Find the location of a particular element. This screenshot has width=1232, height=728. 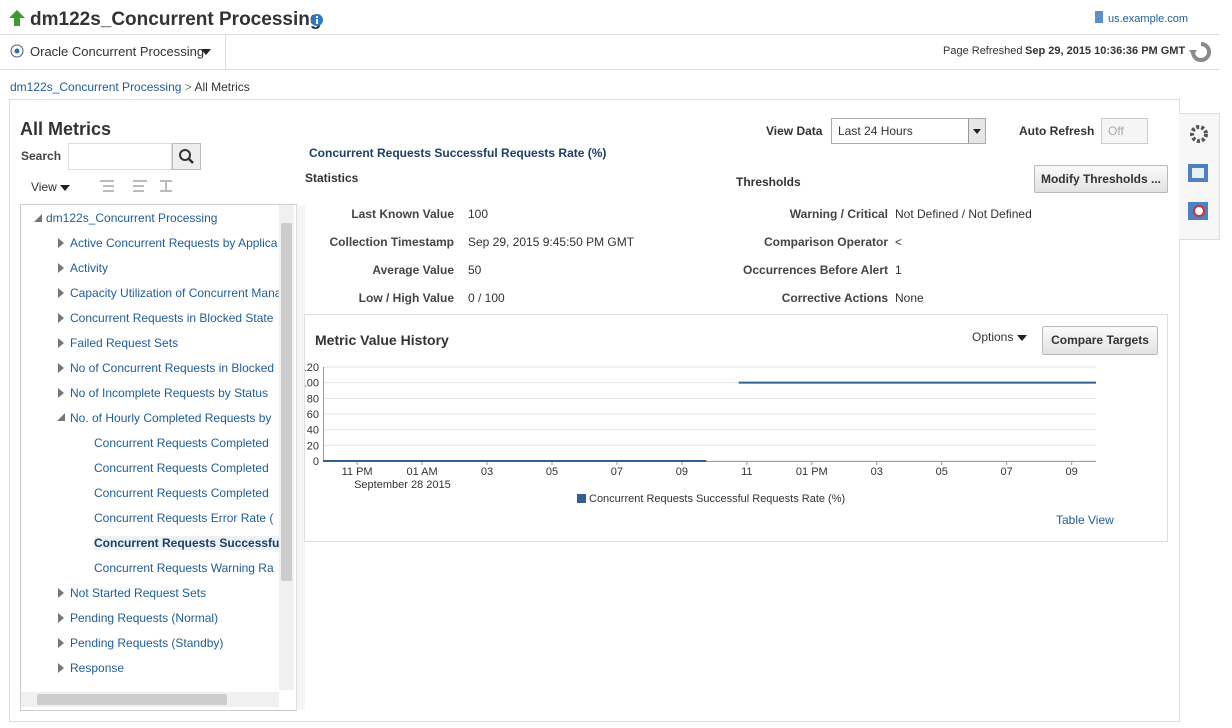

tree-item: Concurrent Requests in Blocked State is located at coordinates (172, 318).